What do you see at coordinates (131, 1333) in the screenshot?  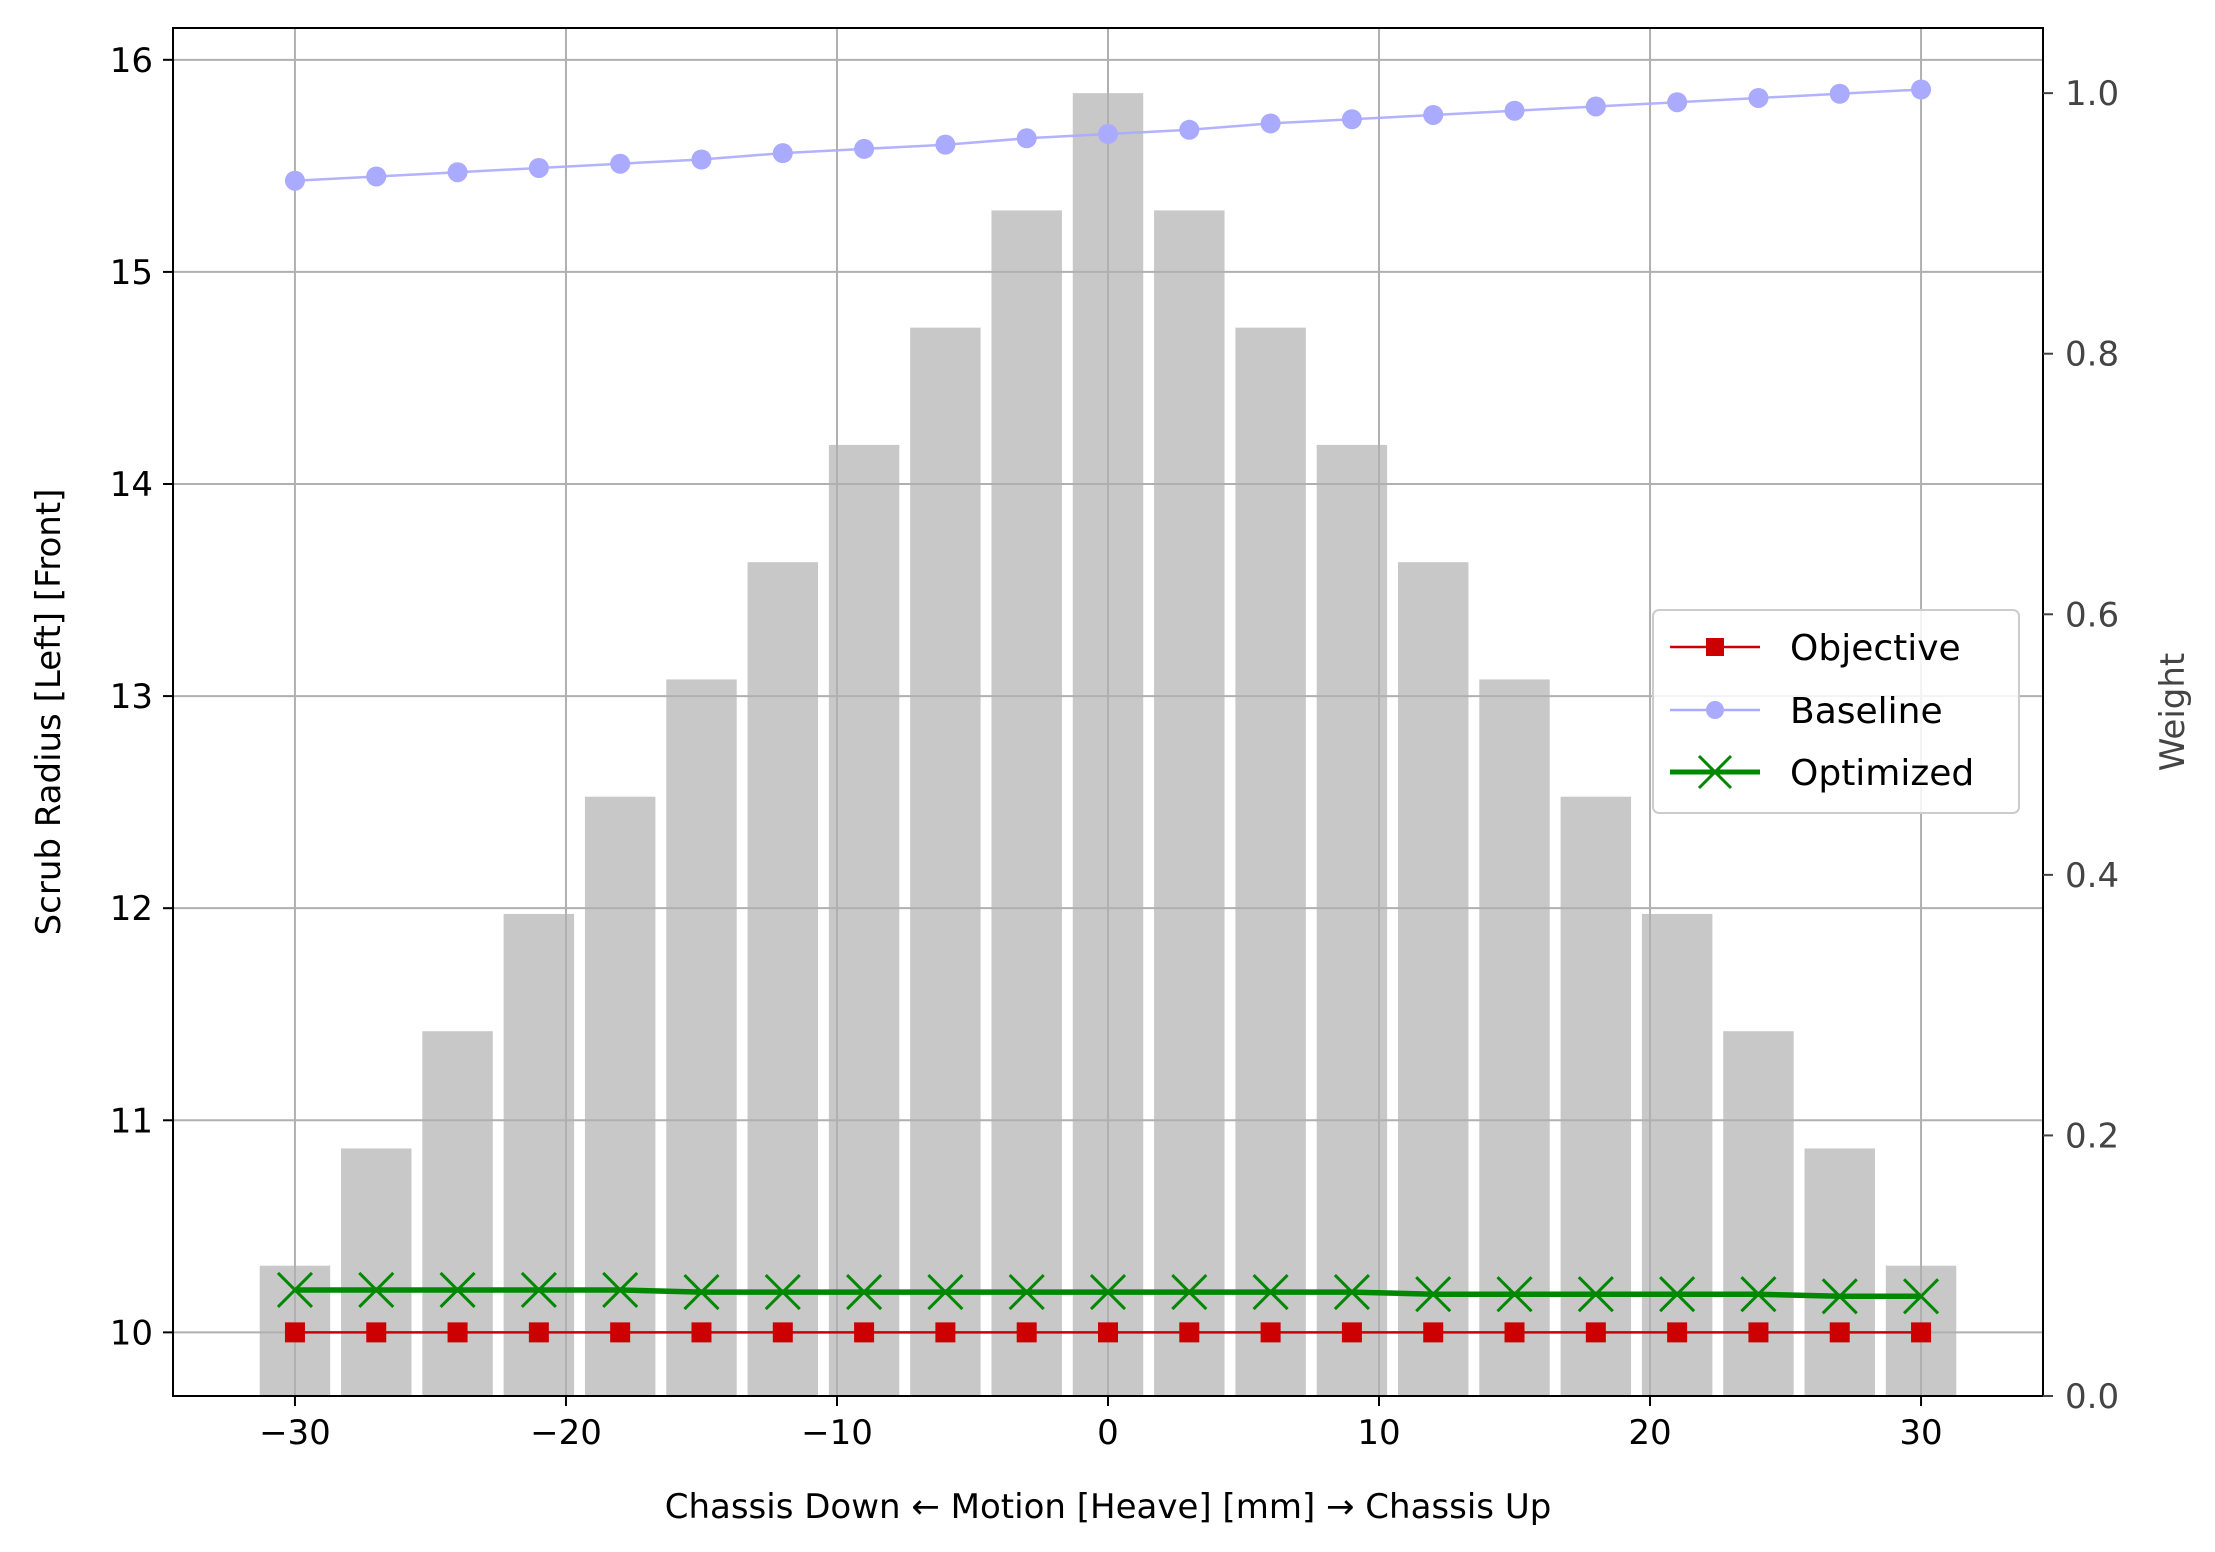 I see `y-tick-label: 10` at bounding box center [131, 1333].